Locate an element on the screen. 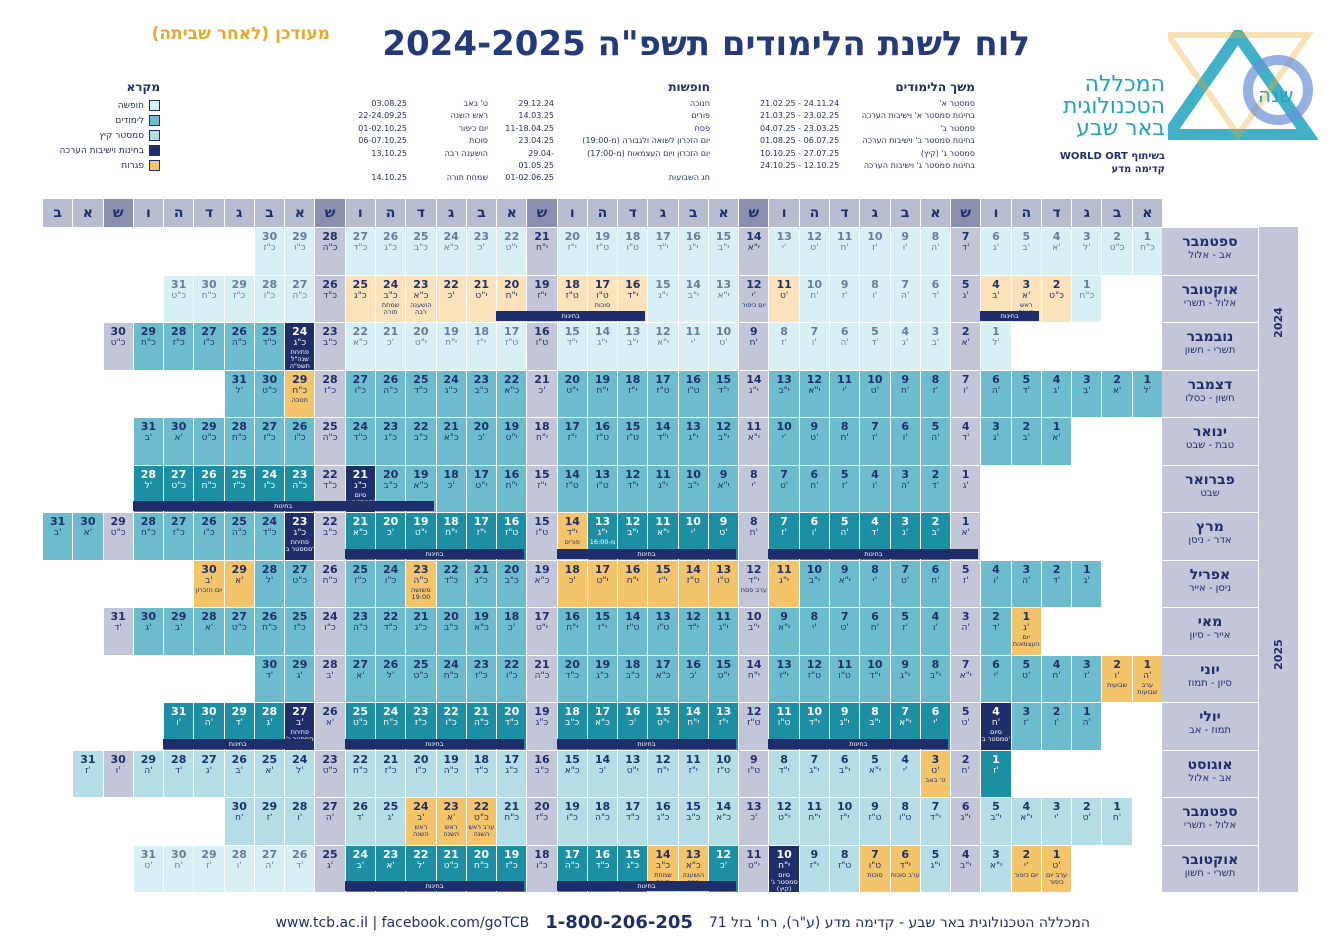  day-number: 14 is located at coordinates (663, 426).